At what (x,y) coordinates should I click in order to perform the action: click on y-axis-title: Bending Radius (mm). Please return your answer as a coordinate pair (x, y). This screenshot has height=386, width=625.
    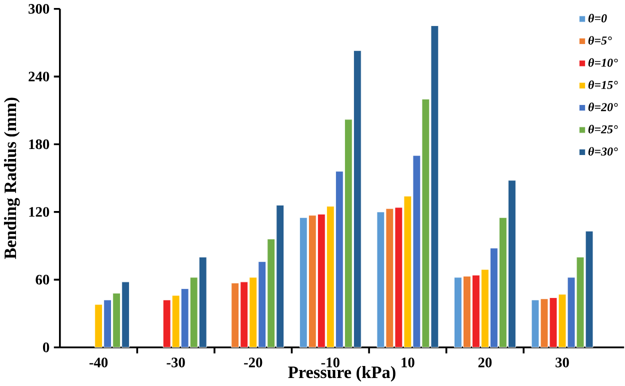
    Looking at the image, I should click on (12, 179).